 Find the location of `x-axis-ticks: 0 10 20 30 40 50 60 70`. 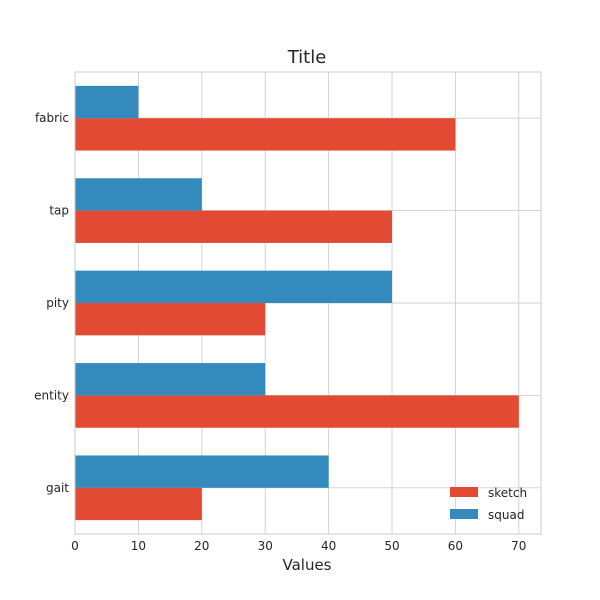

x-axis-ticks: 0 10 20 30 40 50 60 70 is located at coordinates (298, 546).